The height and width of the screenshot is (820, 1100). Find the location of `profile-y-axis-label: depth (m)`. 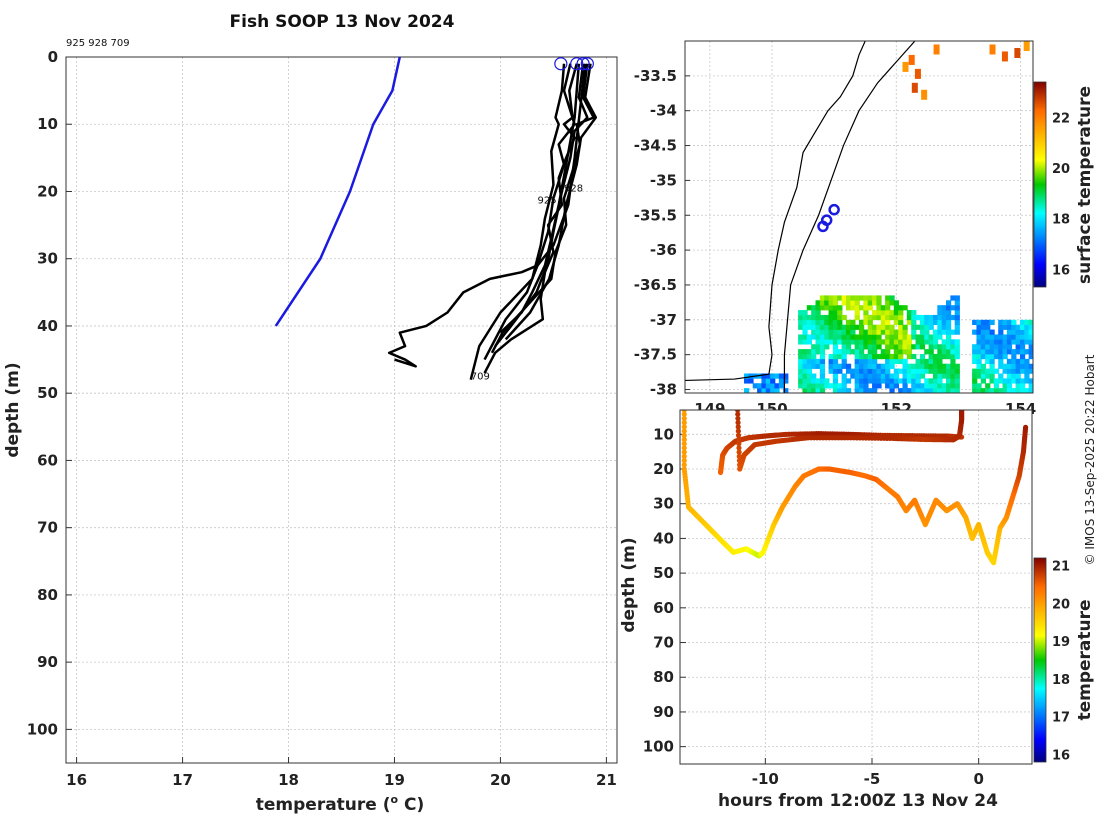

profile-y-axis-label: depth (m) is located at coordinates (13, 409).